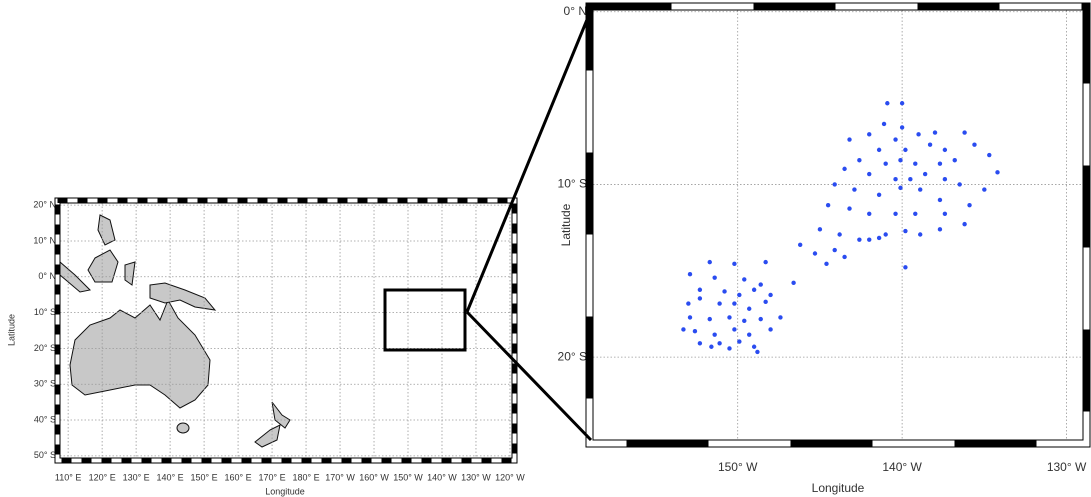  What do you see at coordinates (272, 477) in the screenshot?
I see `x-tick-label: 170° E` at bounding box center [272, 477].